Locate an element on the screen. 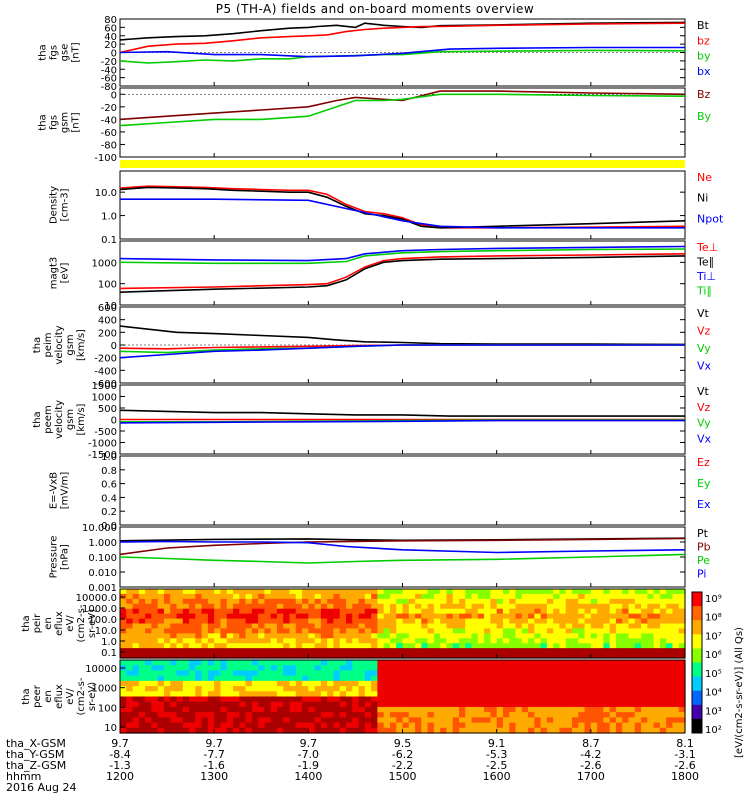 Image resolution: width=750 pixels, height=800 pixels. legend-Vz: Vz is located at coordinates (704, 407).